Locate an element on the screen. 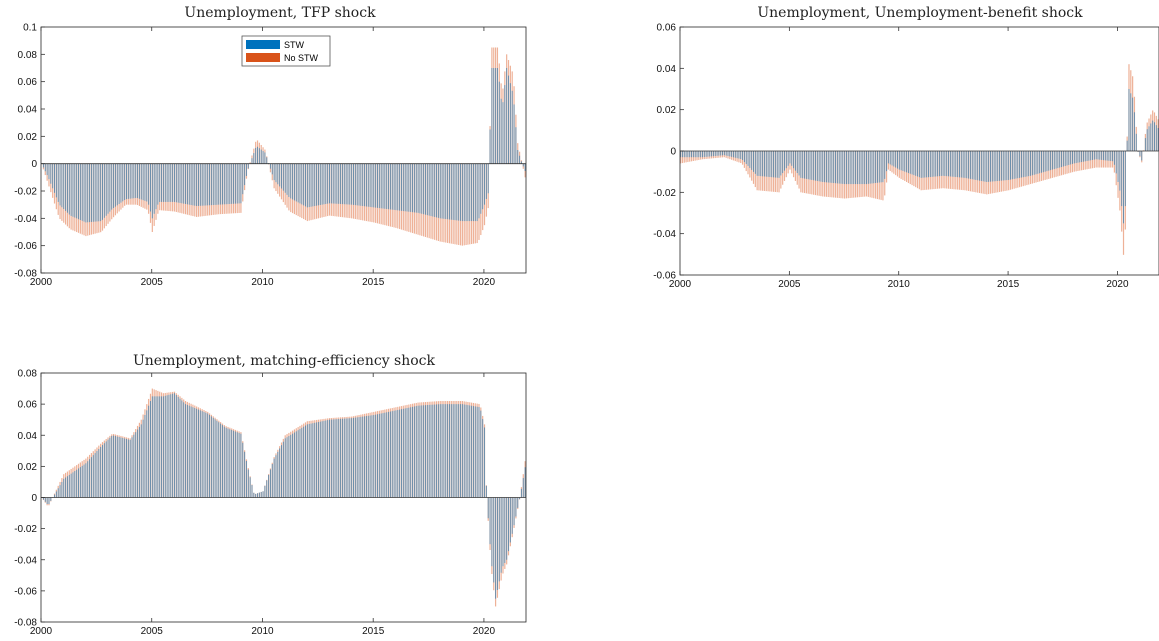 The height and width of the screenshot is (641, 1159). x-tick-label: 2020 is located at coordinates (1117, 284).